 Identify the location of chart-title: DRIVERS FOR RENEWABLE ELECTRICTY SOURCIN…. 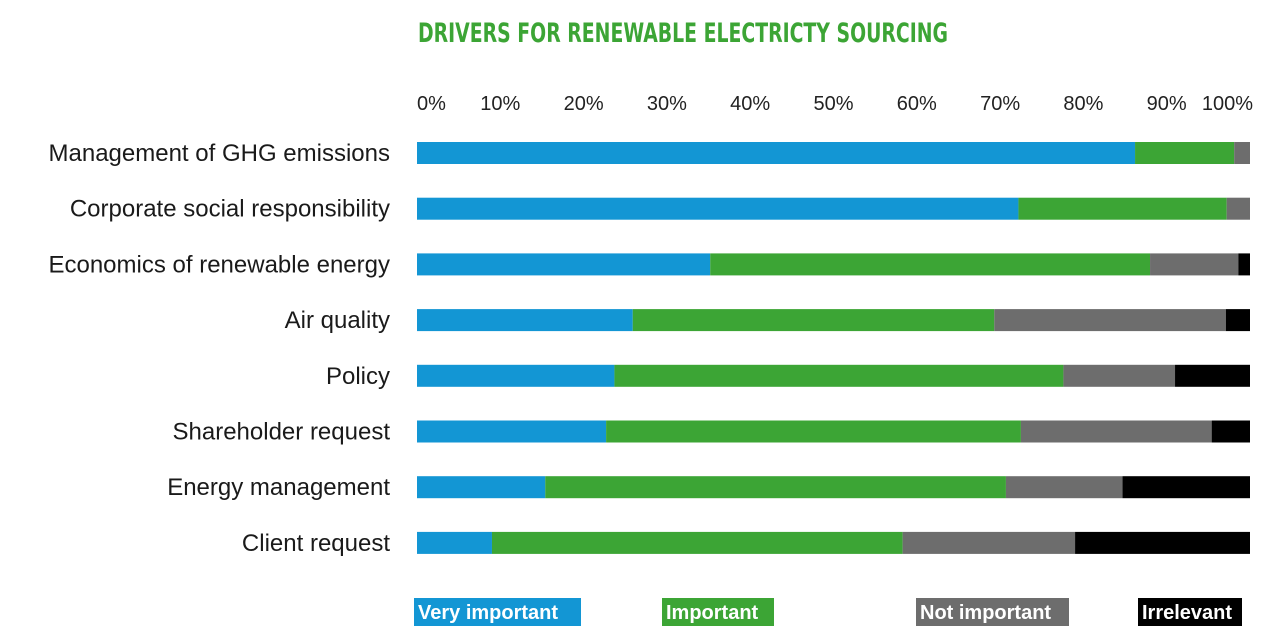
(683, 33).